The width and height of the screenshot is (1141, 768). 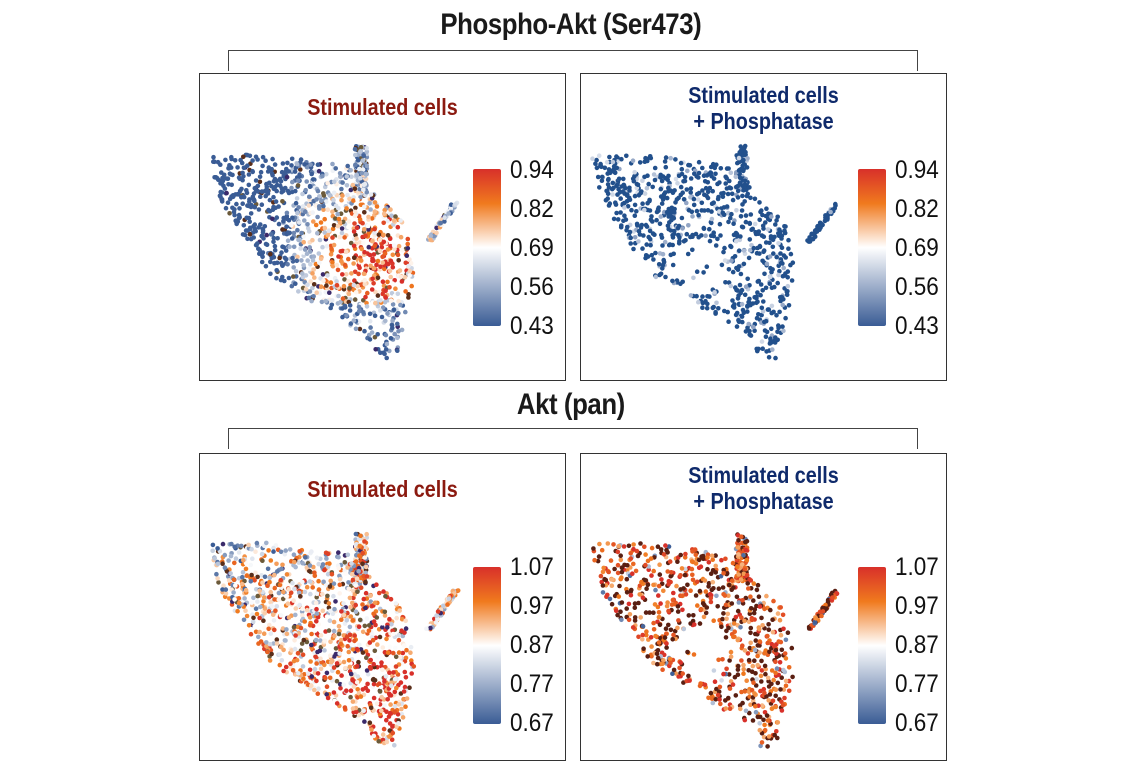 What do you see at coordinates (763, 95) in the screenshot?
I see `panel-title-line1: Stimulated cells` at bounding box center [763, 95].